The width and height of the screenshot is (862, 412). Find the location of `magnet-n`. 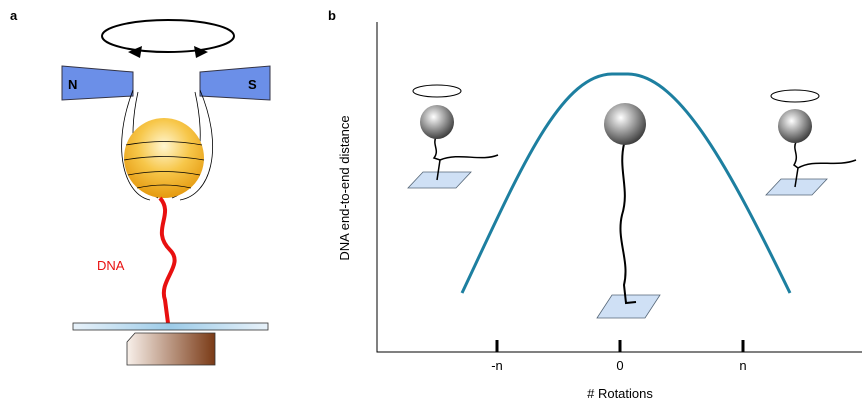

magnet-n is located at coordinates (97, 83).